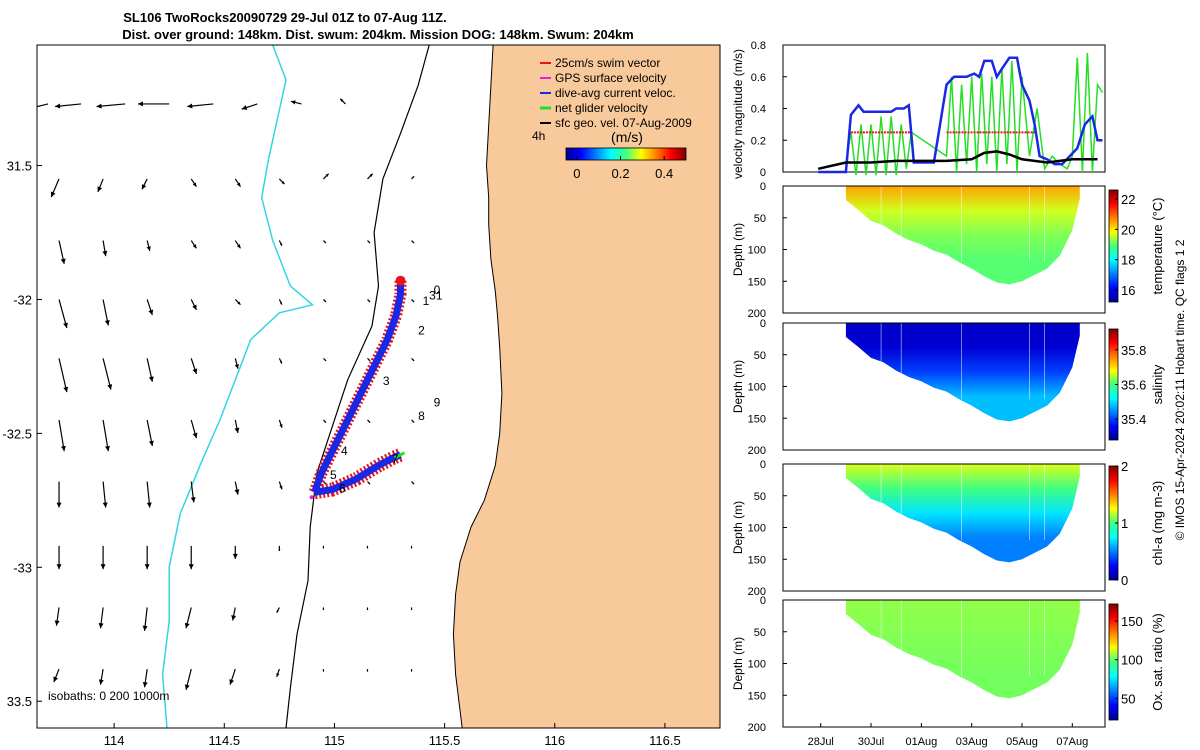 The height and width of the screenshot is (750, 1200). What do you see at coordinates (1133, 385) in the screenshot?
I see `colorbar-tick-label: 35.6` at bounding box center [1133, 385].